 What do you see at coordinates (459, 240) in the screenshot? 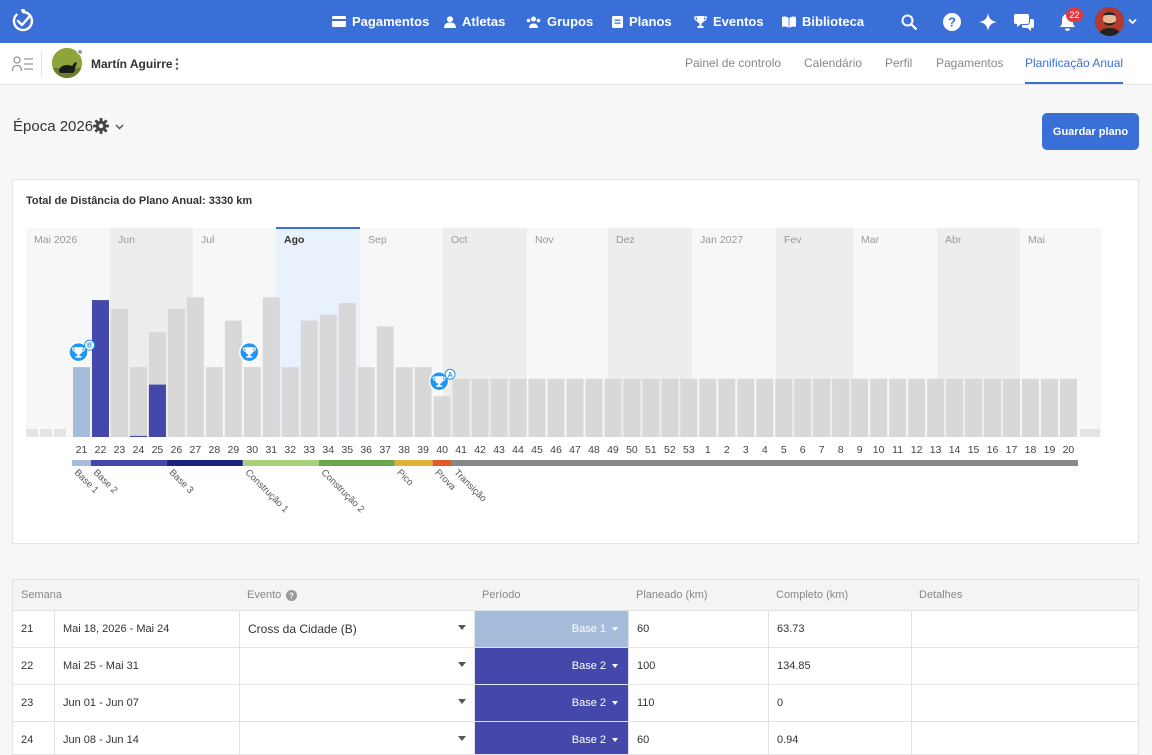
I see `month-label: Oct` at bounding box center [459, 240].